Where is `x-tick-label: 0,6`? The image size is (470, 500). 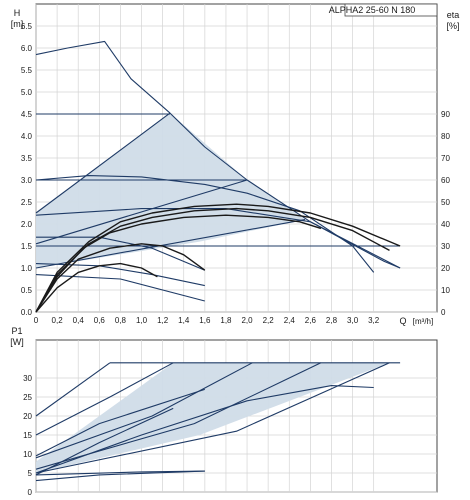 x-tick-label: 0,6 is located at coordinates (100, 320).